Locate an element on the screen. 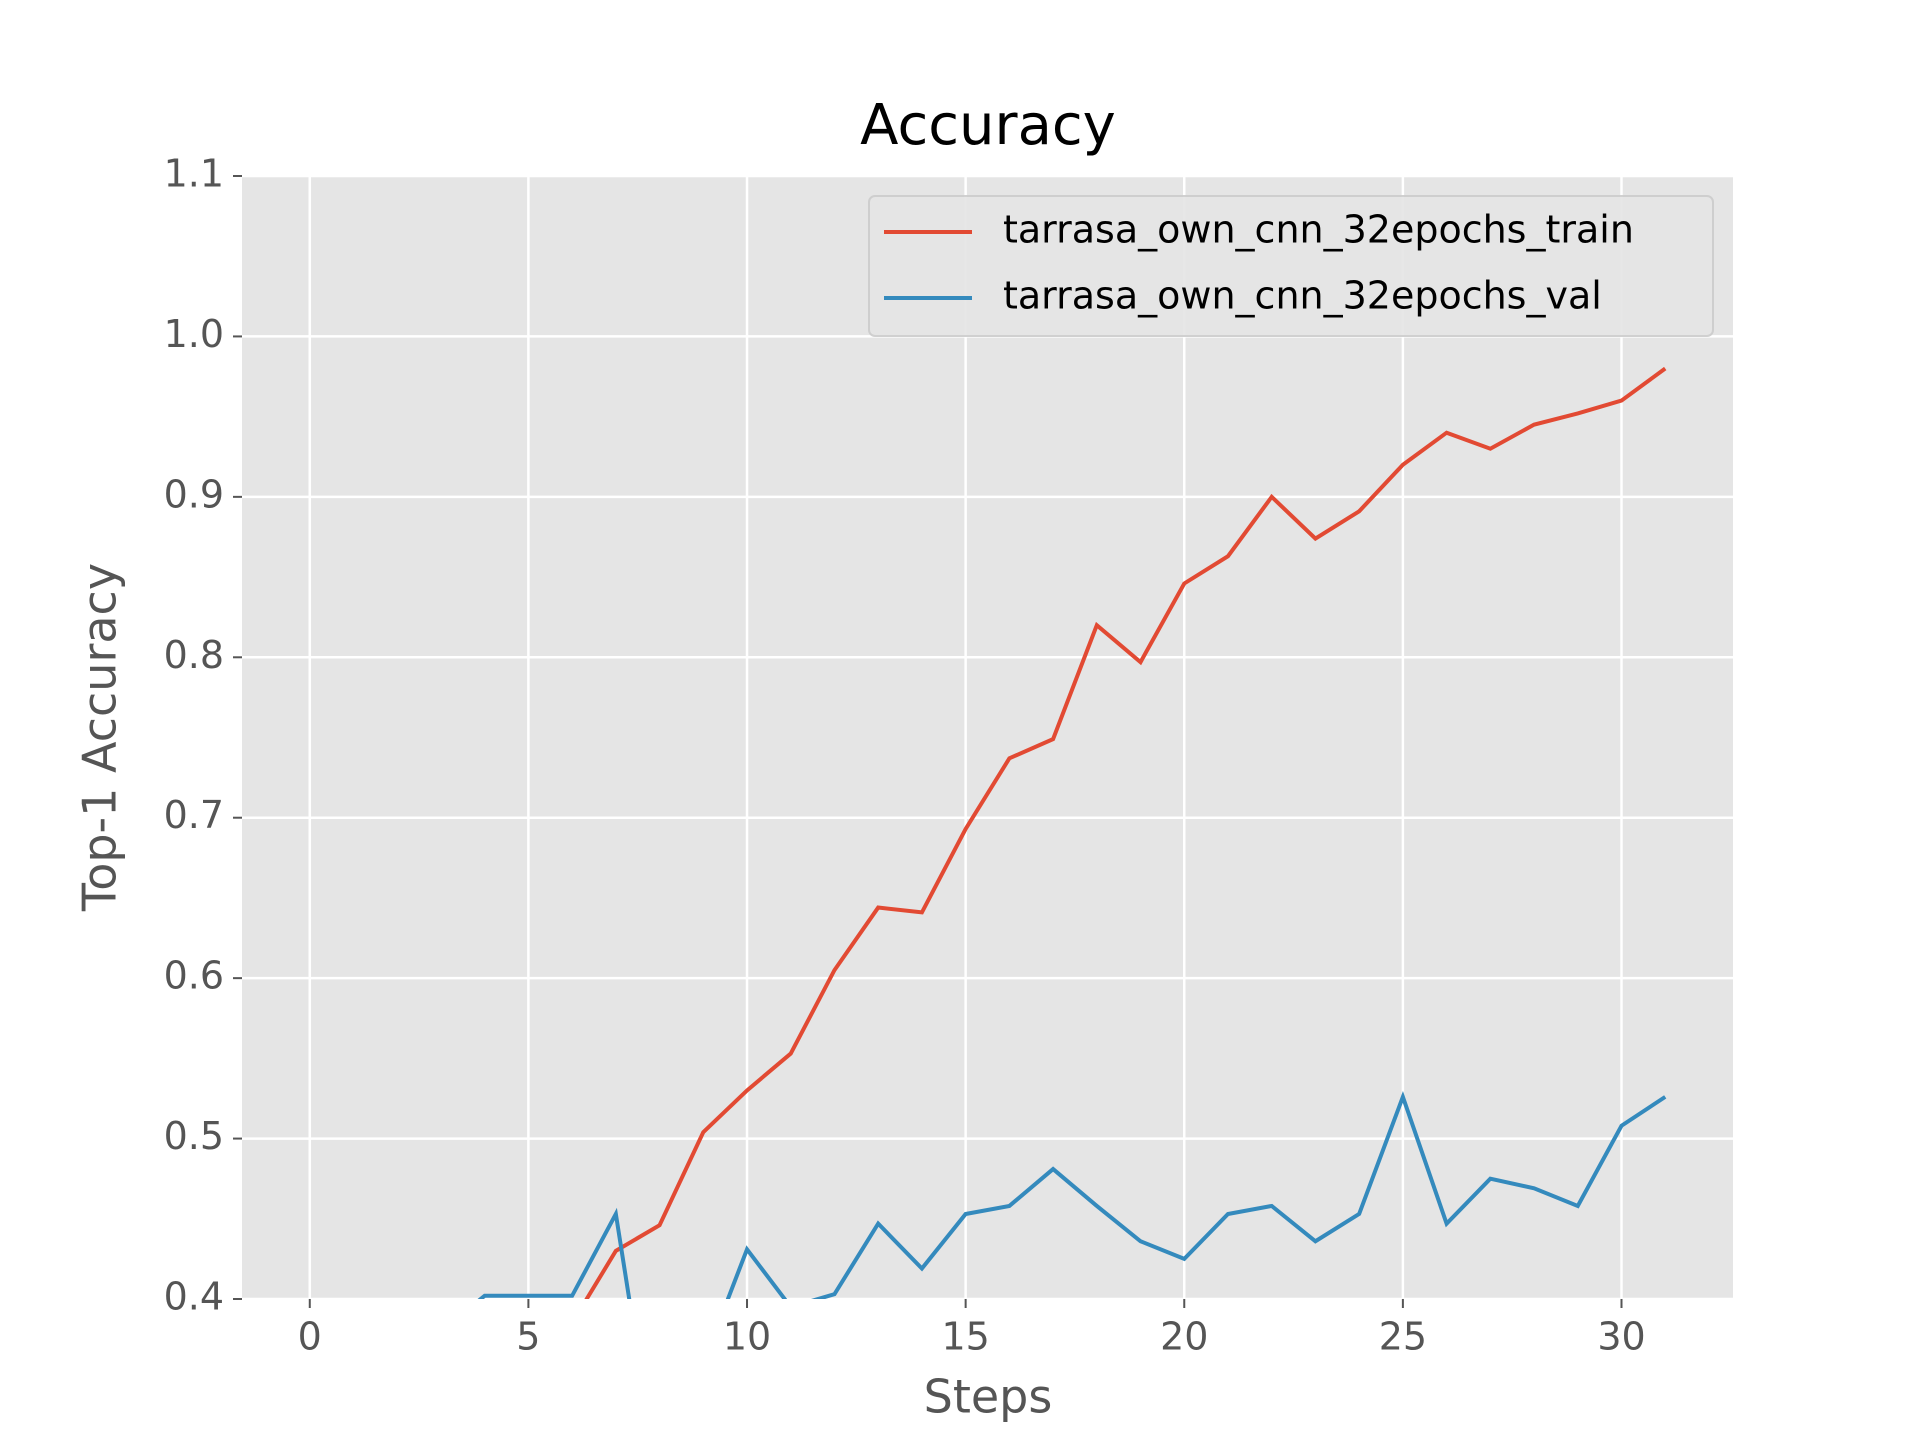  y-tick-label: 0.7 is located at coordinates (194, 815).